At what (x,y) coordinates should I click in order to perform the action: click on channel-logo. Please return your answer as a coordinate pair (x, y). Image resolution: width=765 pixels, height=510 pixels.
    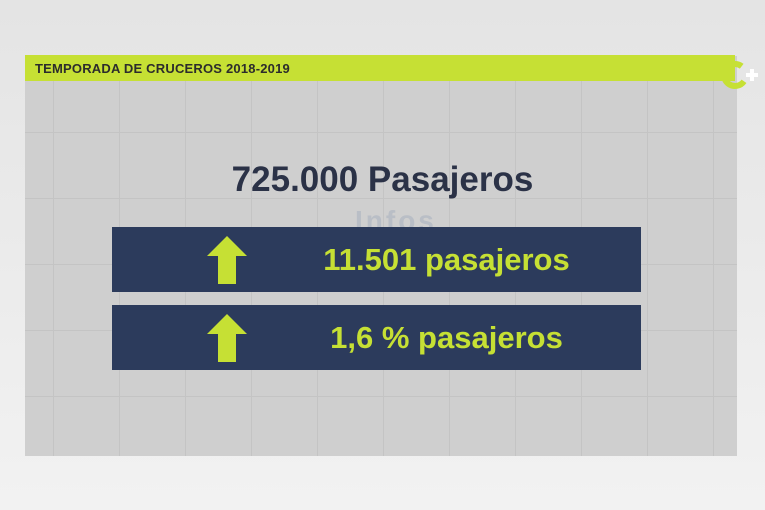
    Looking at the image, I should click on (740, 75).